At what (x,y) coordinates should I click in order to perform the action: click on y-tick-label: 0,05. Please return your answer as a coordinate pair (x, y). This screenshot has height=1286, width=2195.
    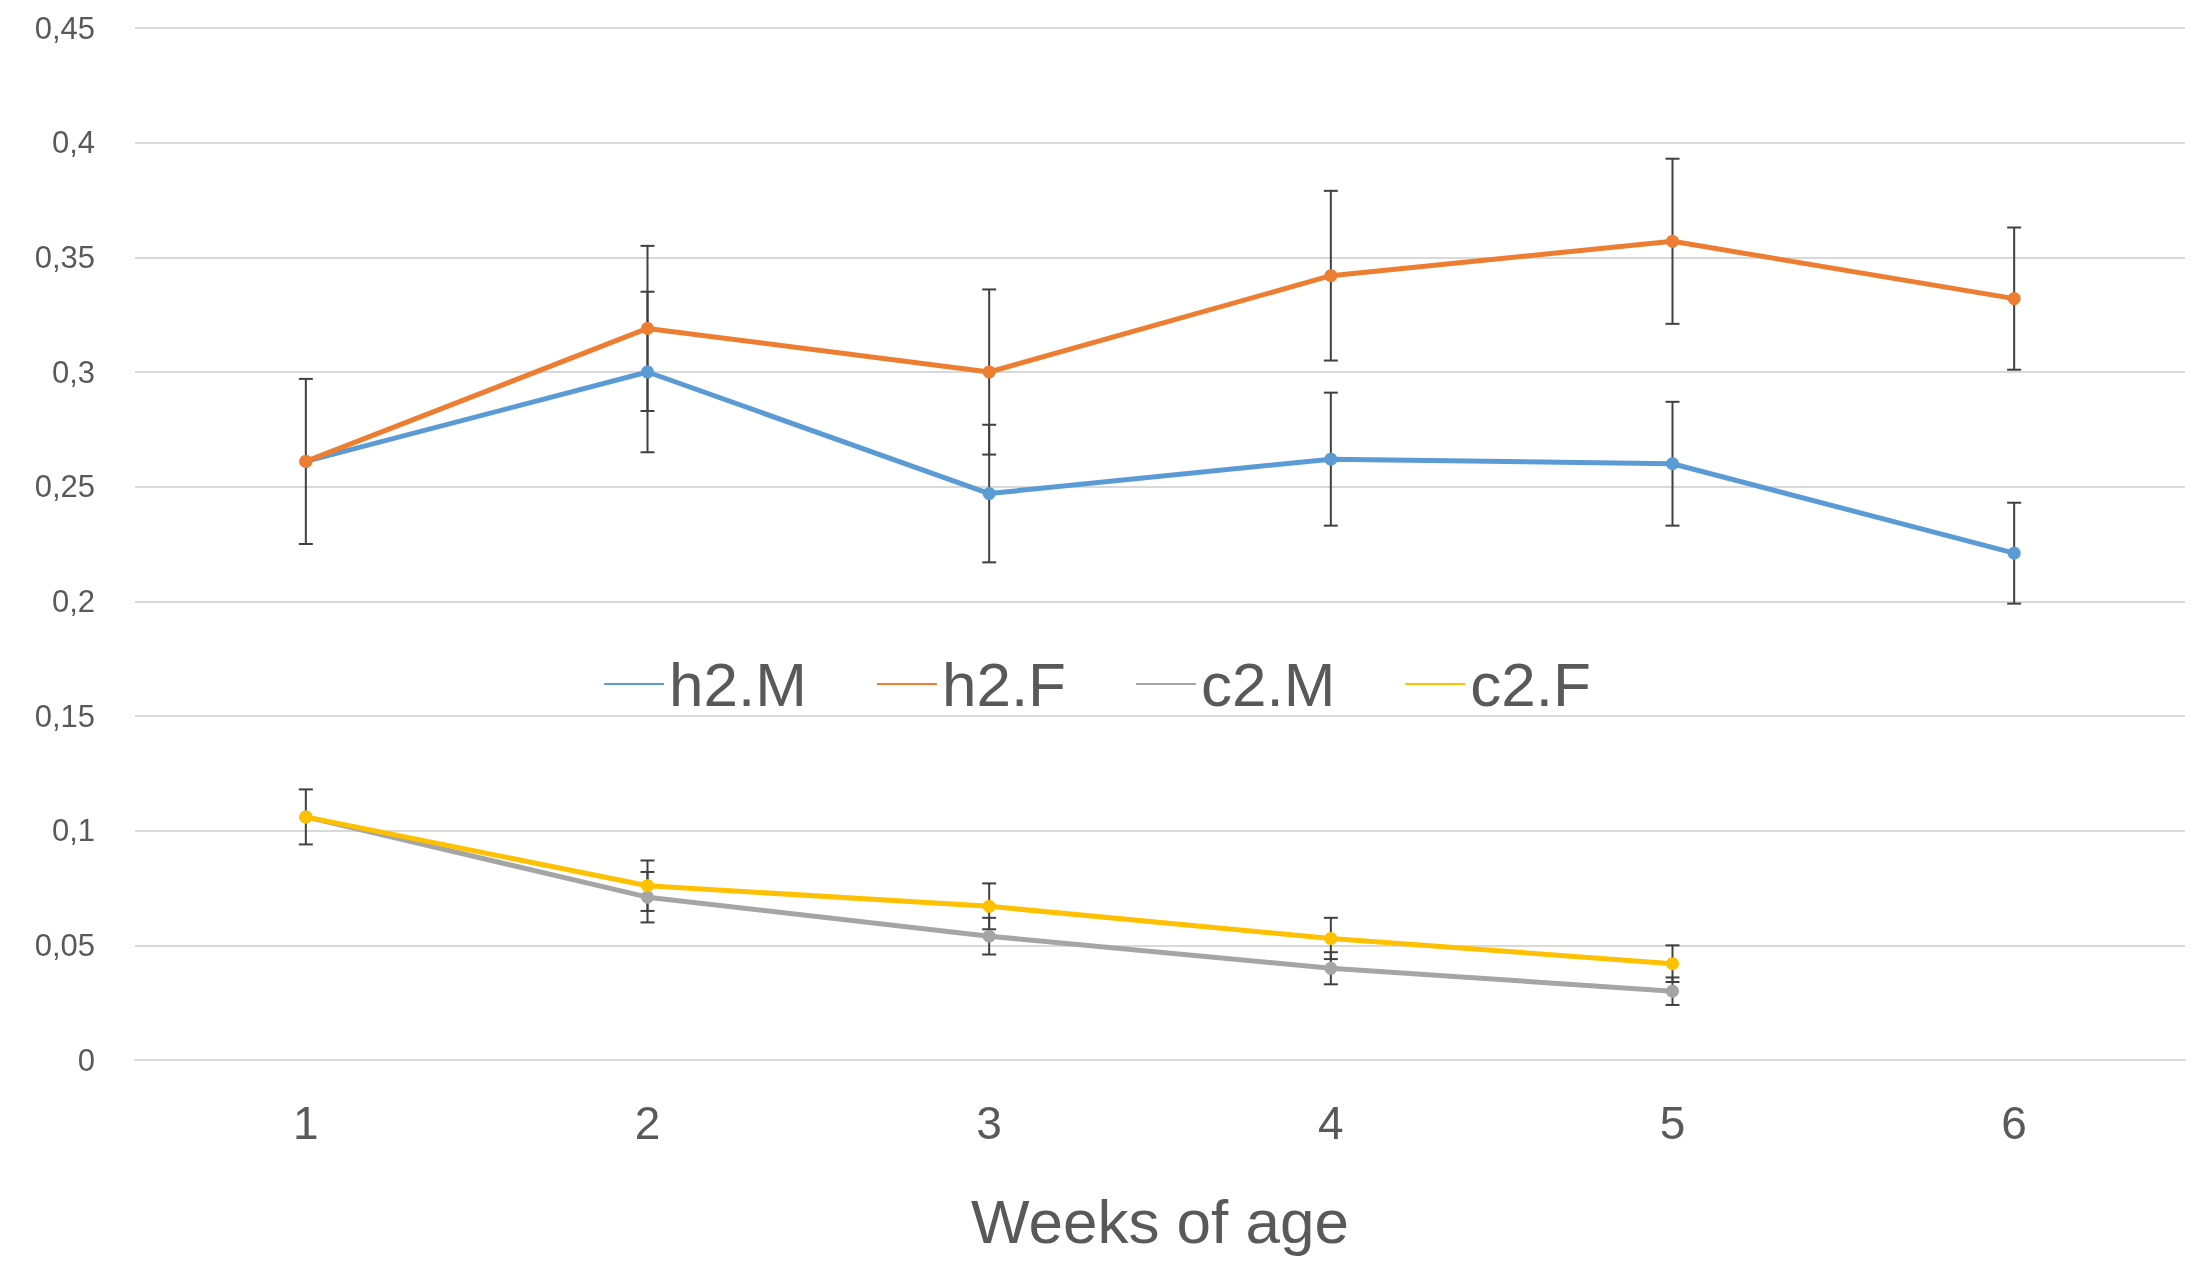
    Looking at the image, I should click on (64, 945).